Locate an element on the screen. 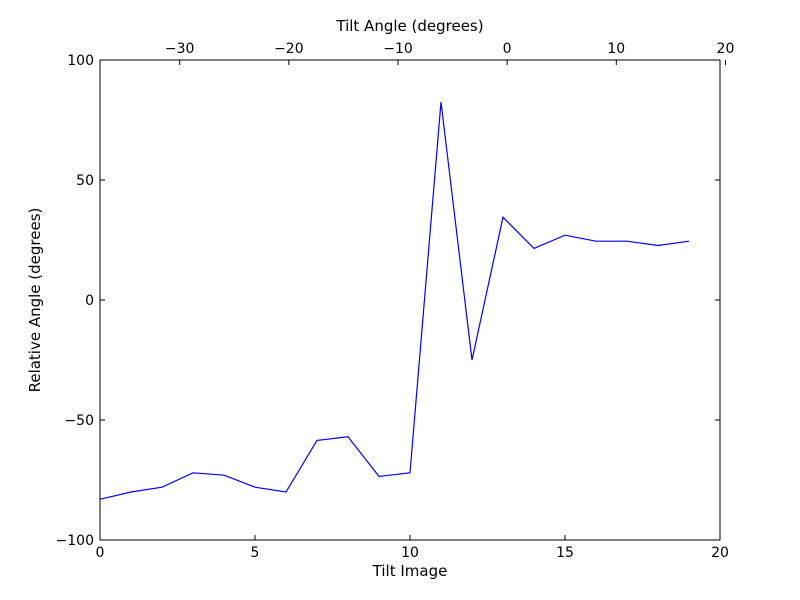 This screenshot has width=800, height=600. top-x-tick-label: −20 is located at coordinates (289, 49).